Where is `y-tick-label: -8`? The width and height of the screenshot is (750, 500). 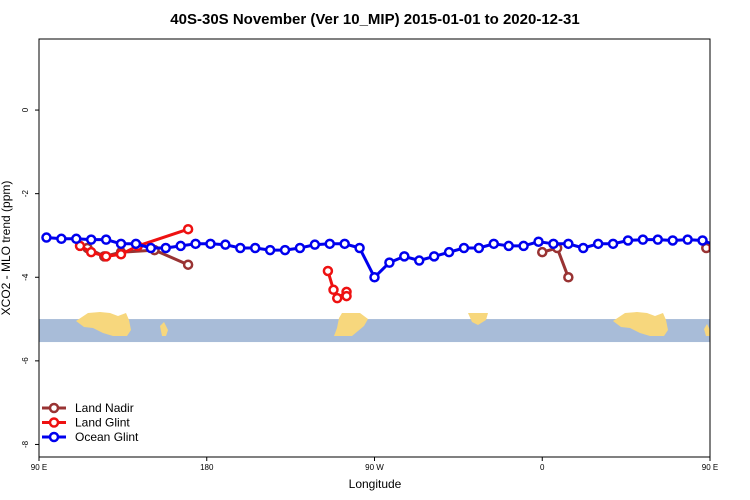
y-tick-label: -8 is located at coordinates (25, 444).